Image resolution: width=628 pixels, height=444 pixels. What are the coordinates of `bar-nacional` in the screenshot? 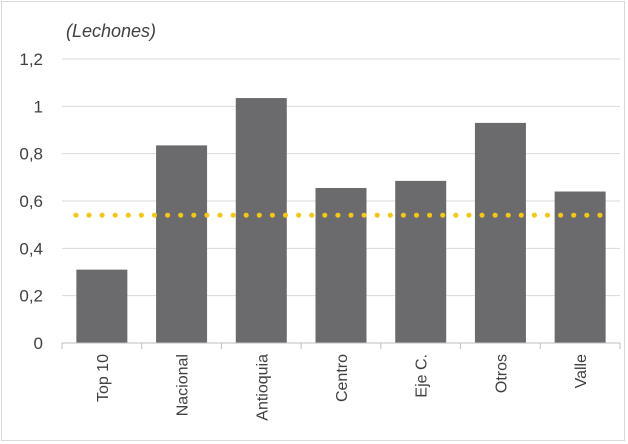 It's located at (182, 244).